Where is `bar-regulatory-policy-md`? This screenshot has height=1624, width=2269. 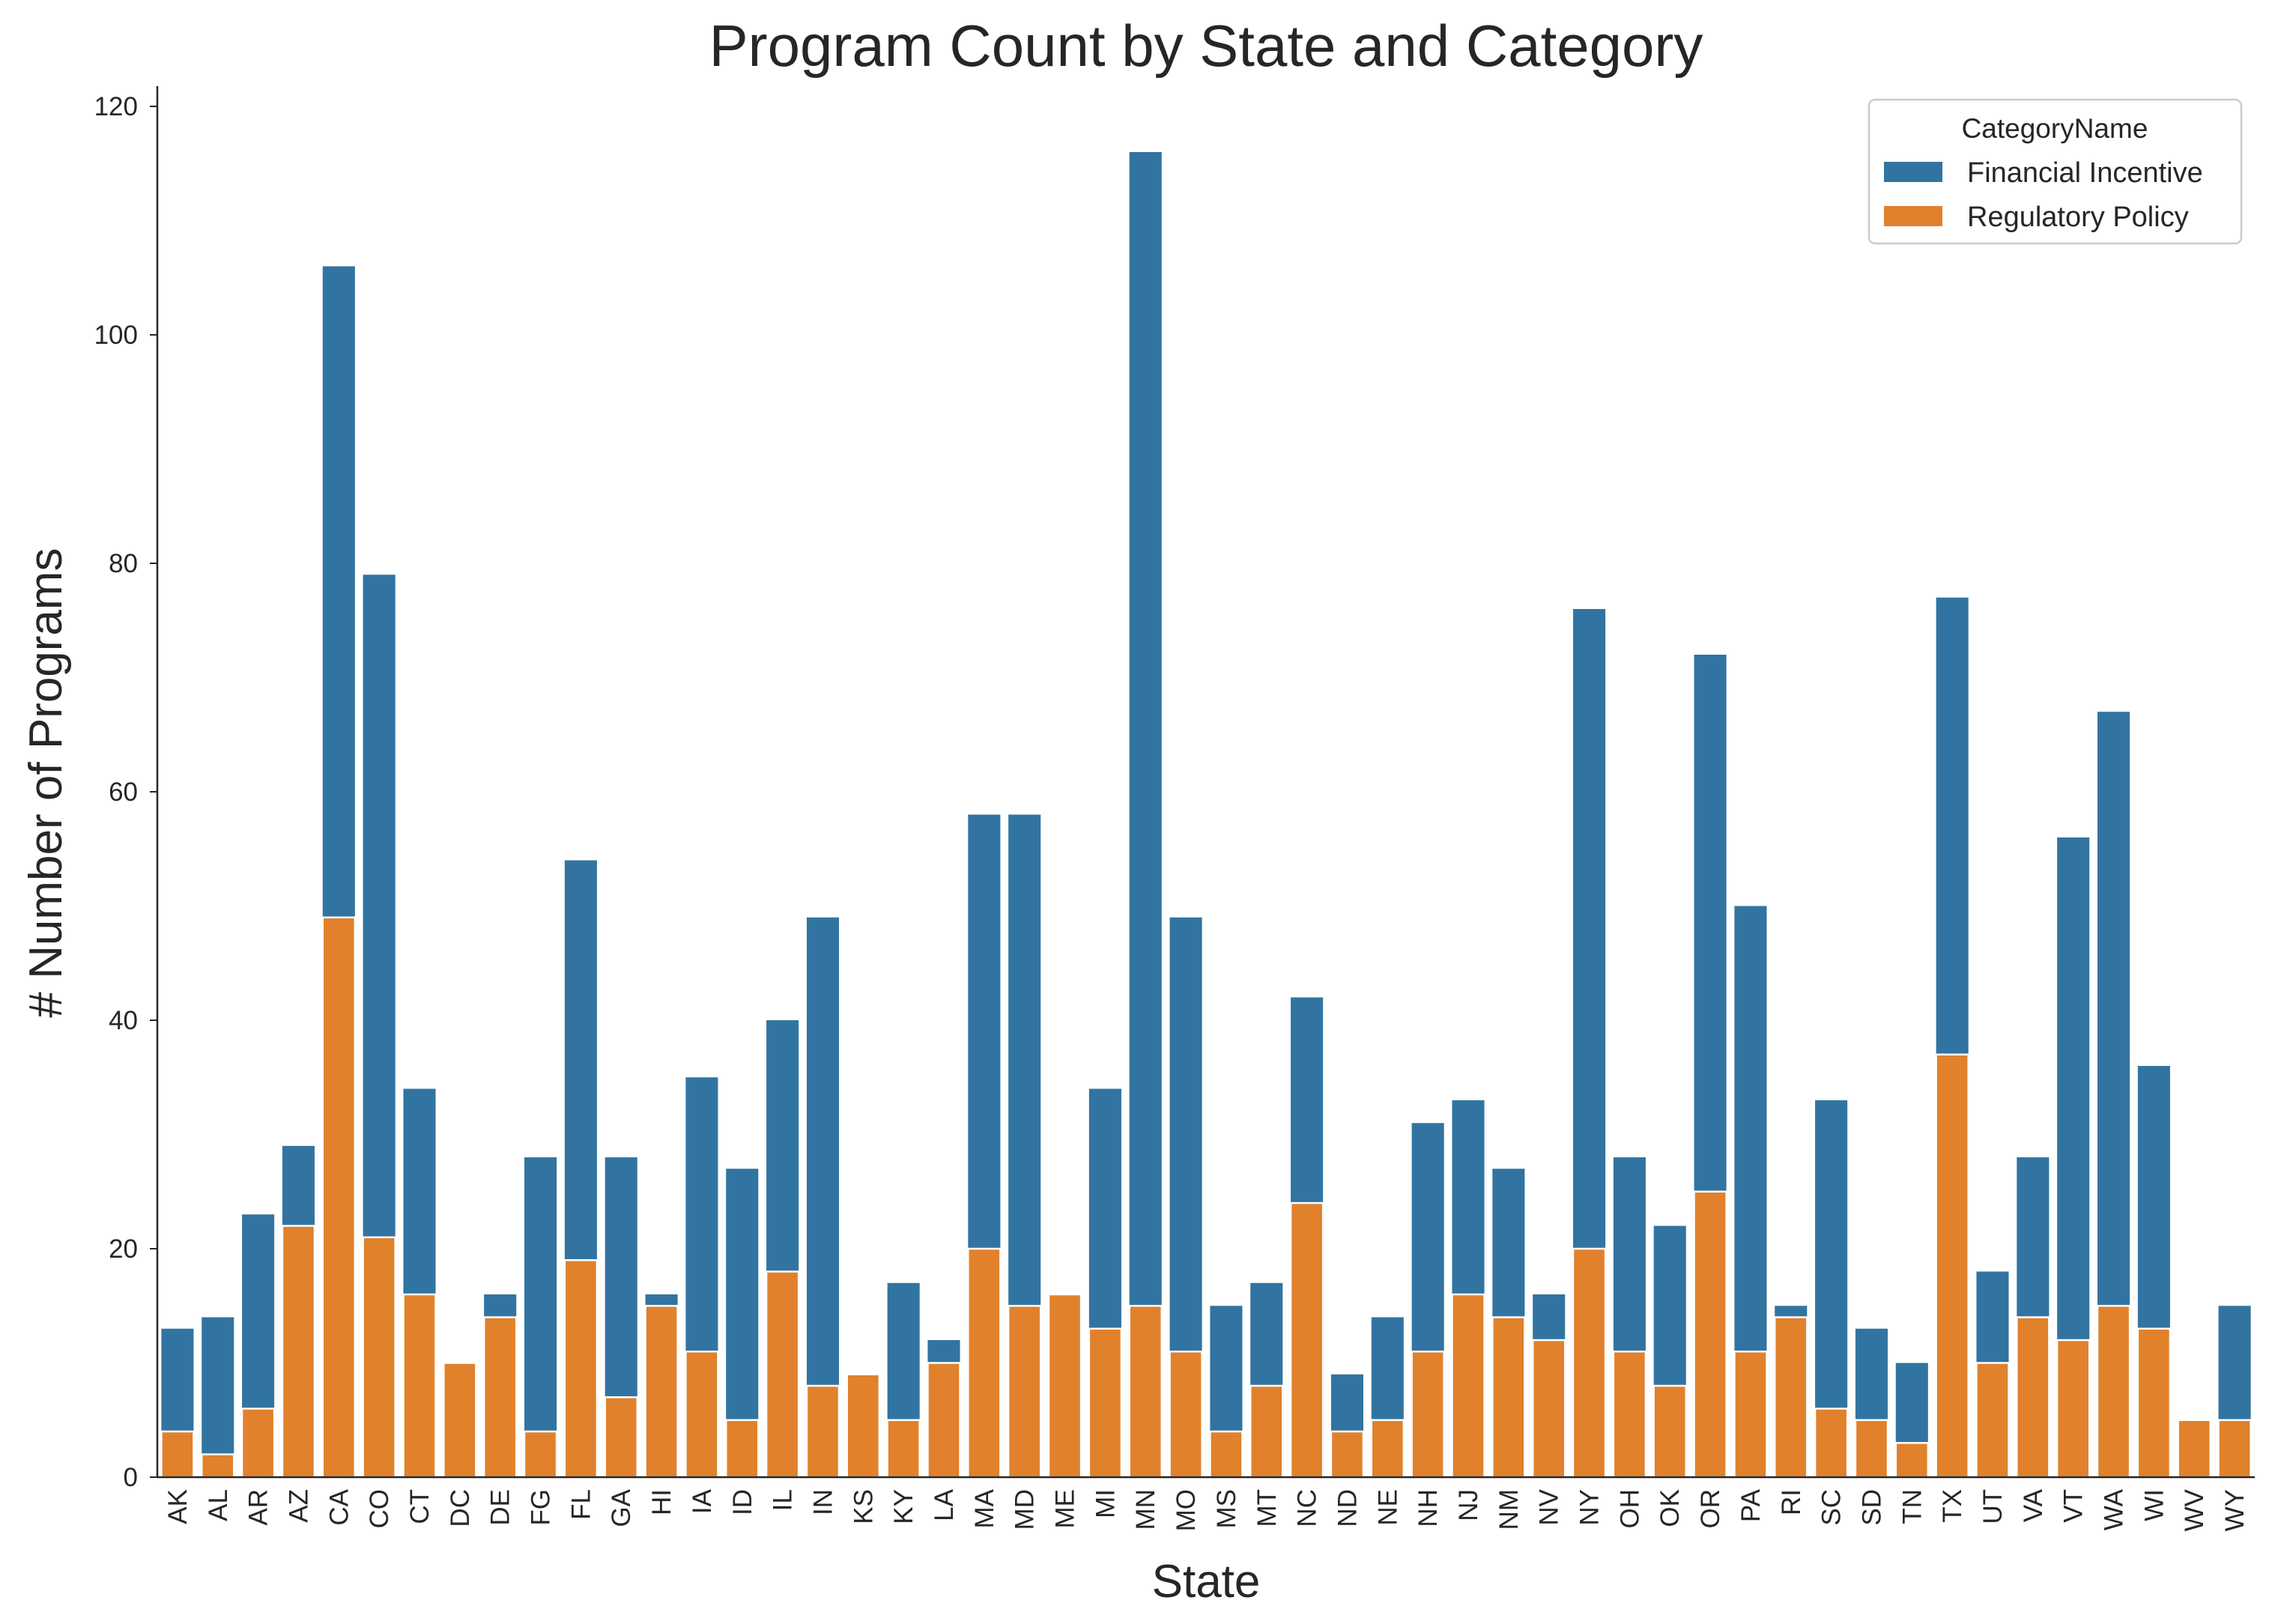
bar-regulatory-policy-md is located at coordinates (1024, 1392).